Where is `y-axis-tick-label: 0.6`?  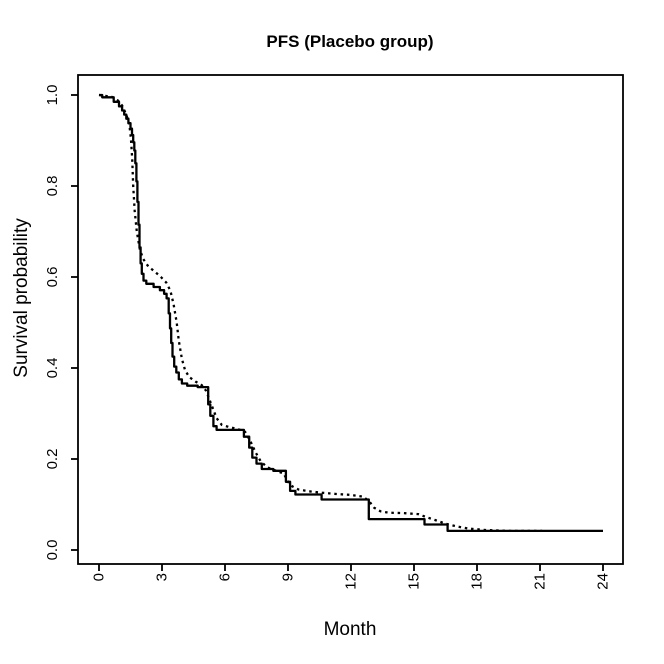 y-axis-tick-label: 0.6 is located at coordinates (52, 277).